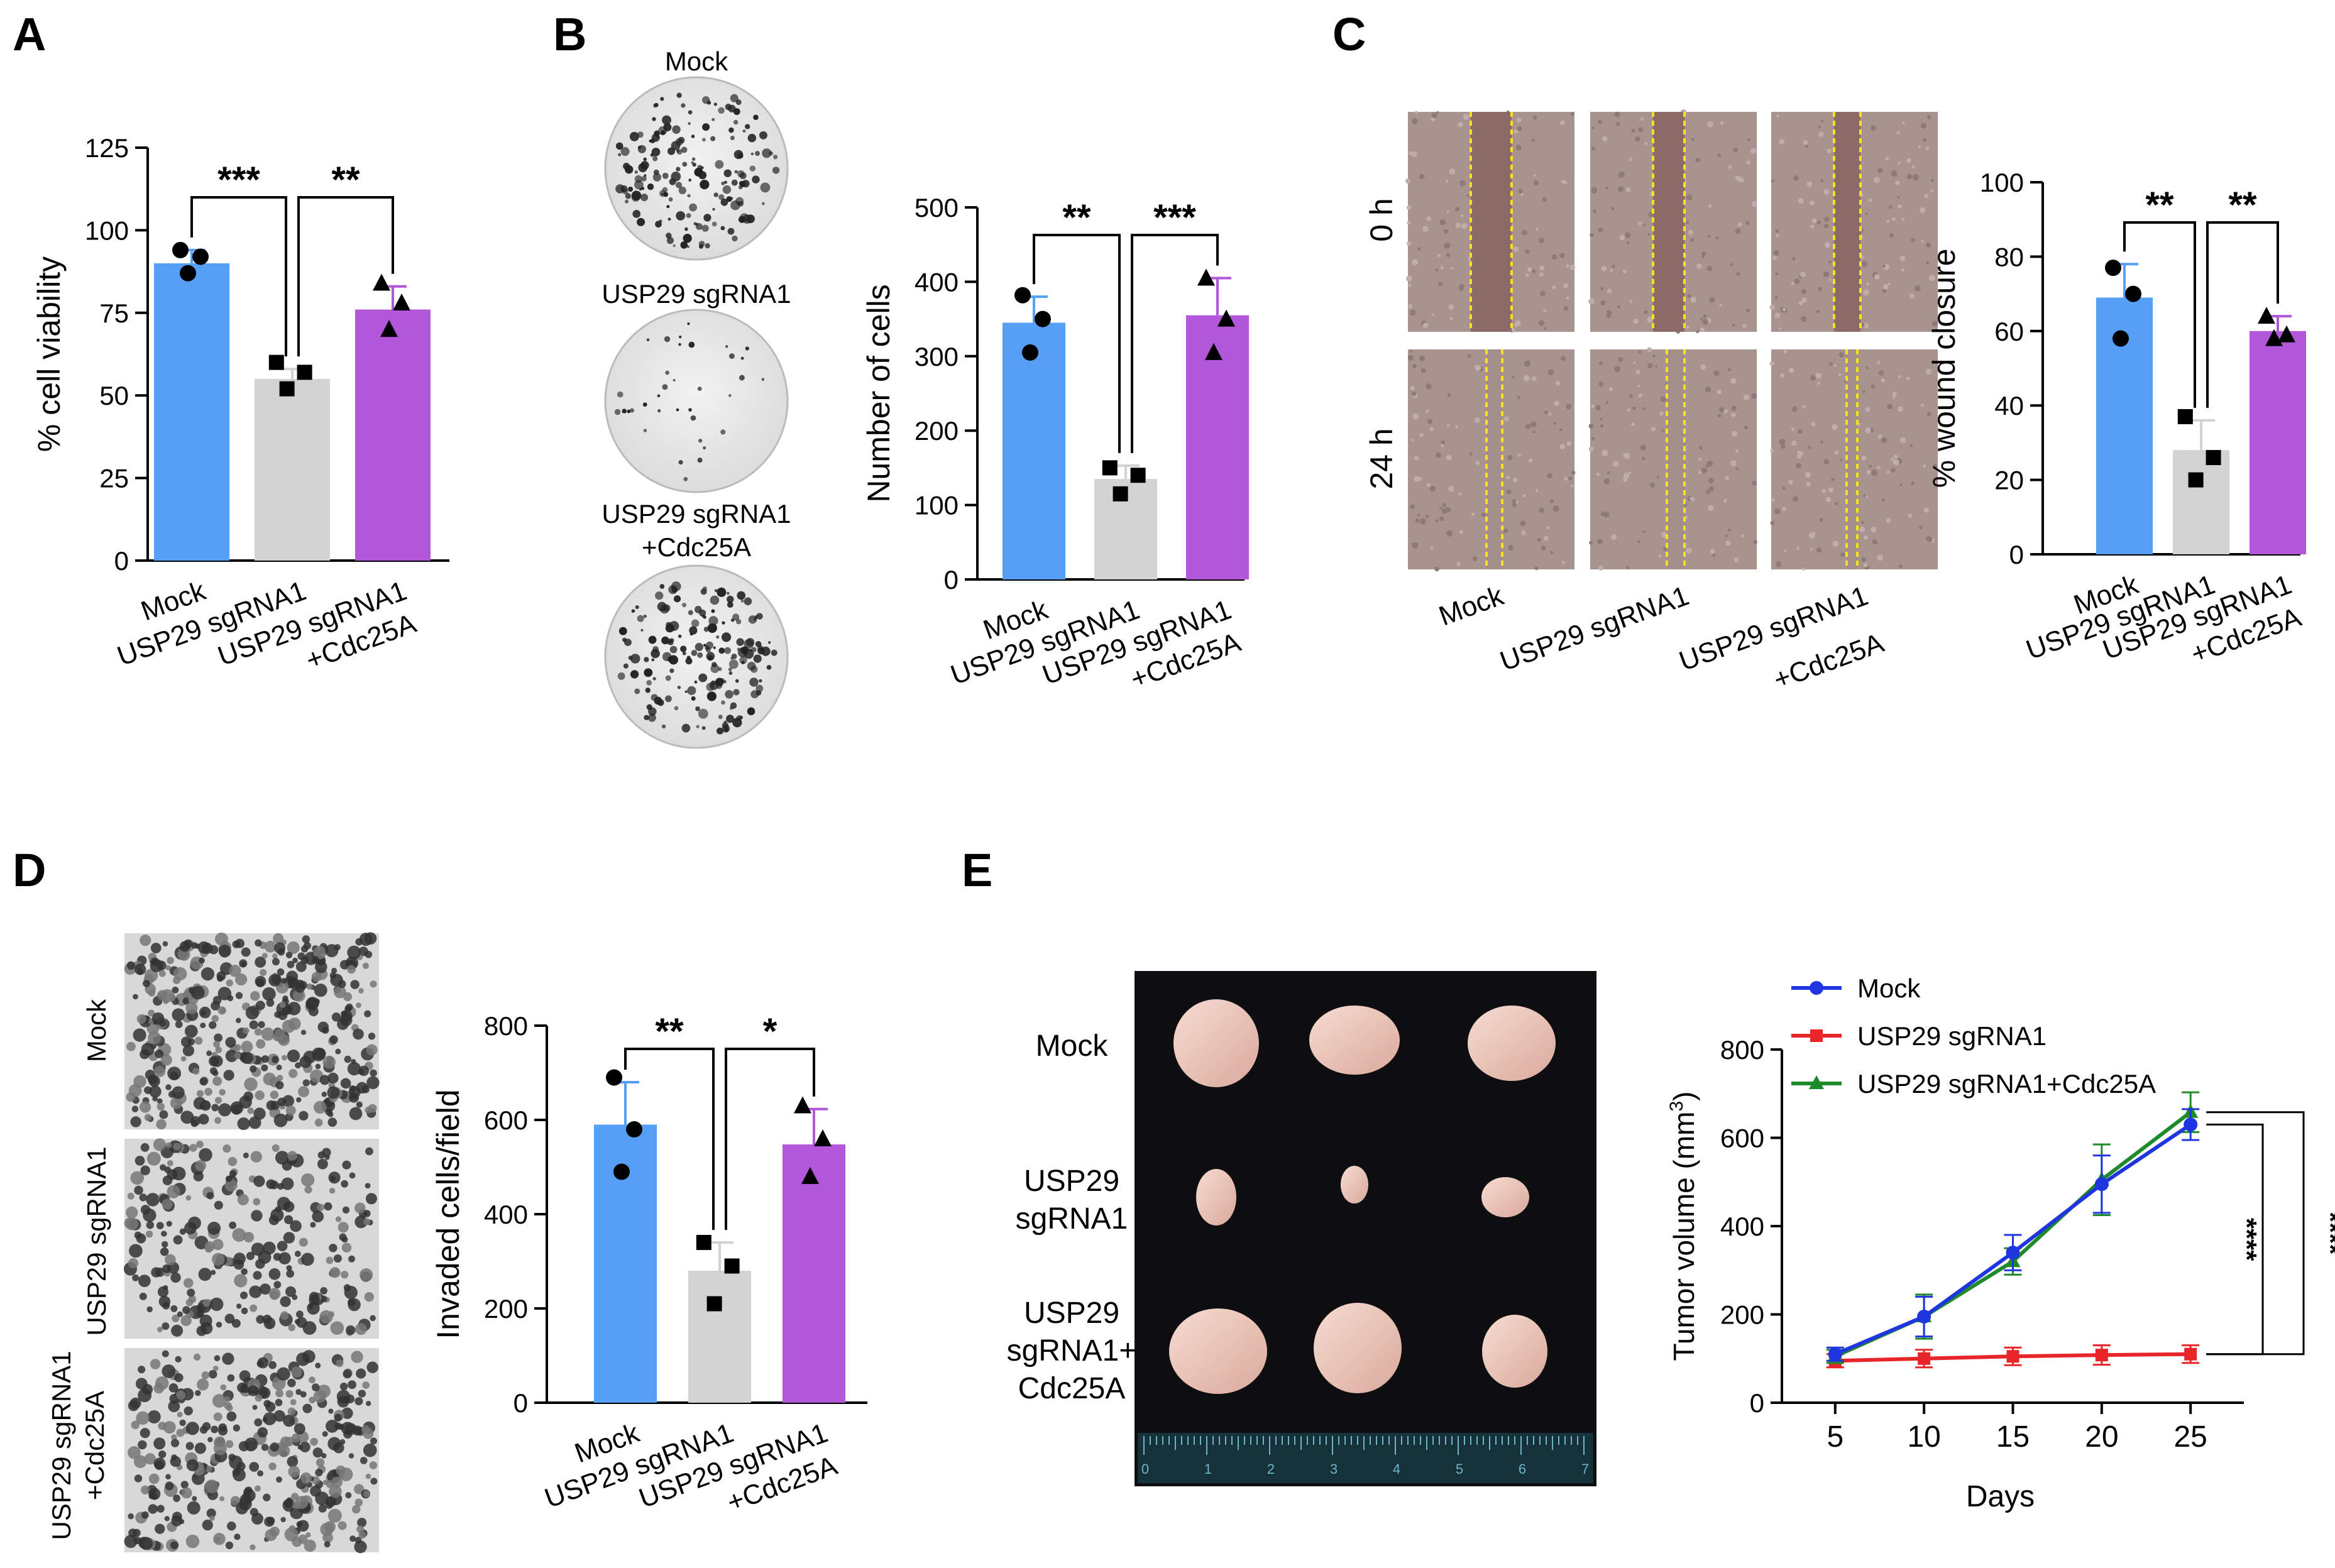 The height and width of the screenshot is (1568, 2335). I want to click on x-axis-label: Days, so click(2000, 1496).